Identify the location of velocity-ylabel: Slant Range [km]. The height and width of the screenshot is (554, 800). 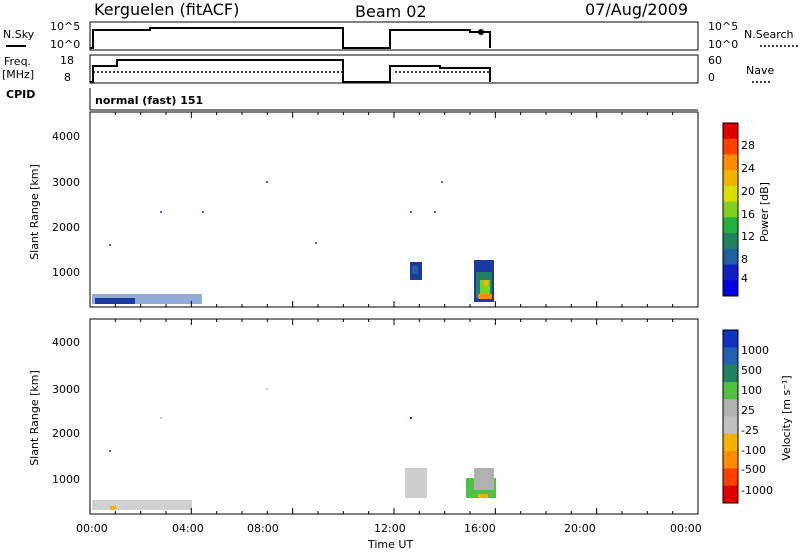
(34, 418).